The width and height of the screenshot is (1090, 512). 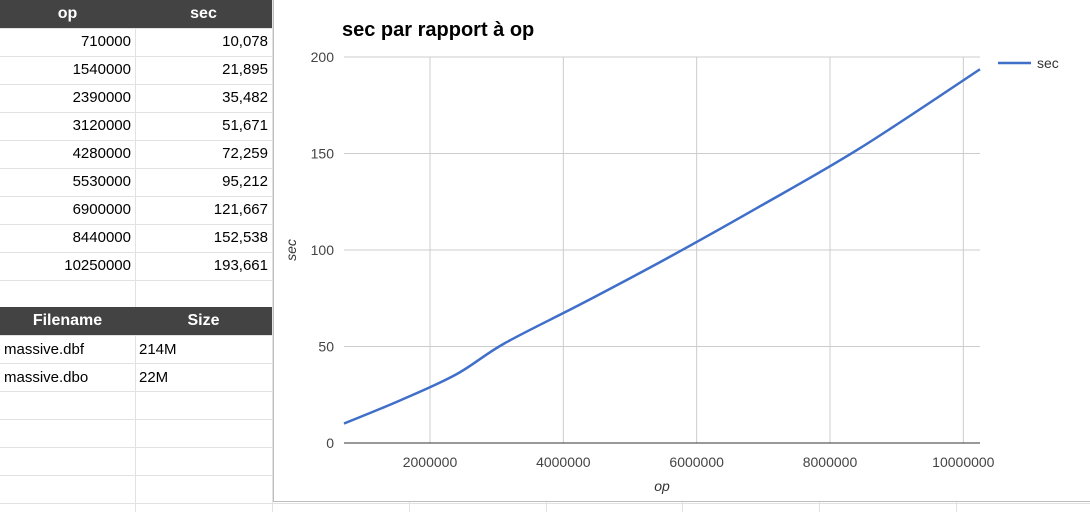 What do you see at coordinates (240, 237) in the screenshot?
I see `cell-sec: 152,538` at bounding box center [240, 237].